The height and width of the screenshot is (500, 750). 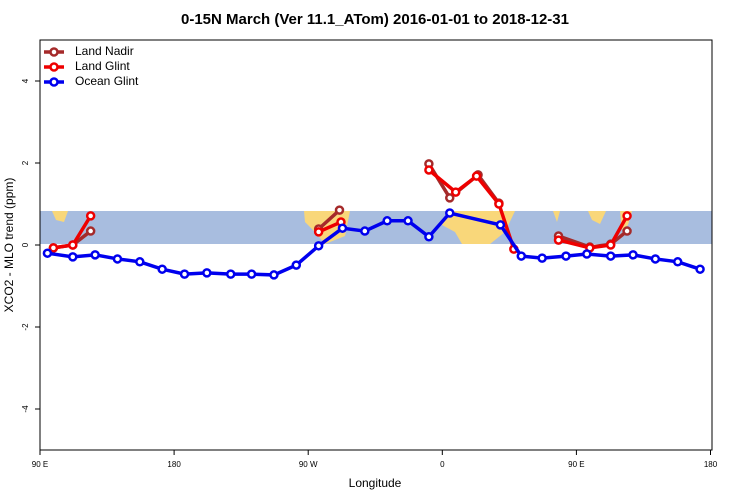 I want to click on legend-label: Land Nadir, so click(x=104, y=51).